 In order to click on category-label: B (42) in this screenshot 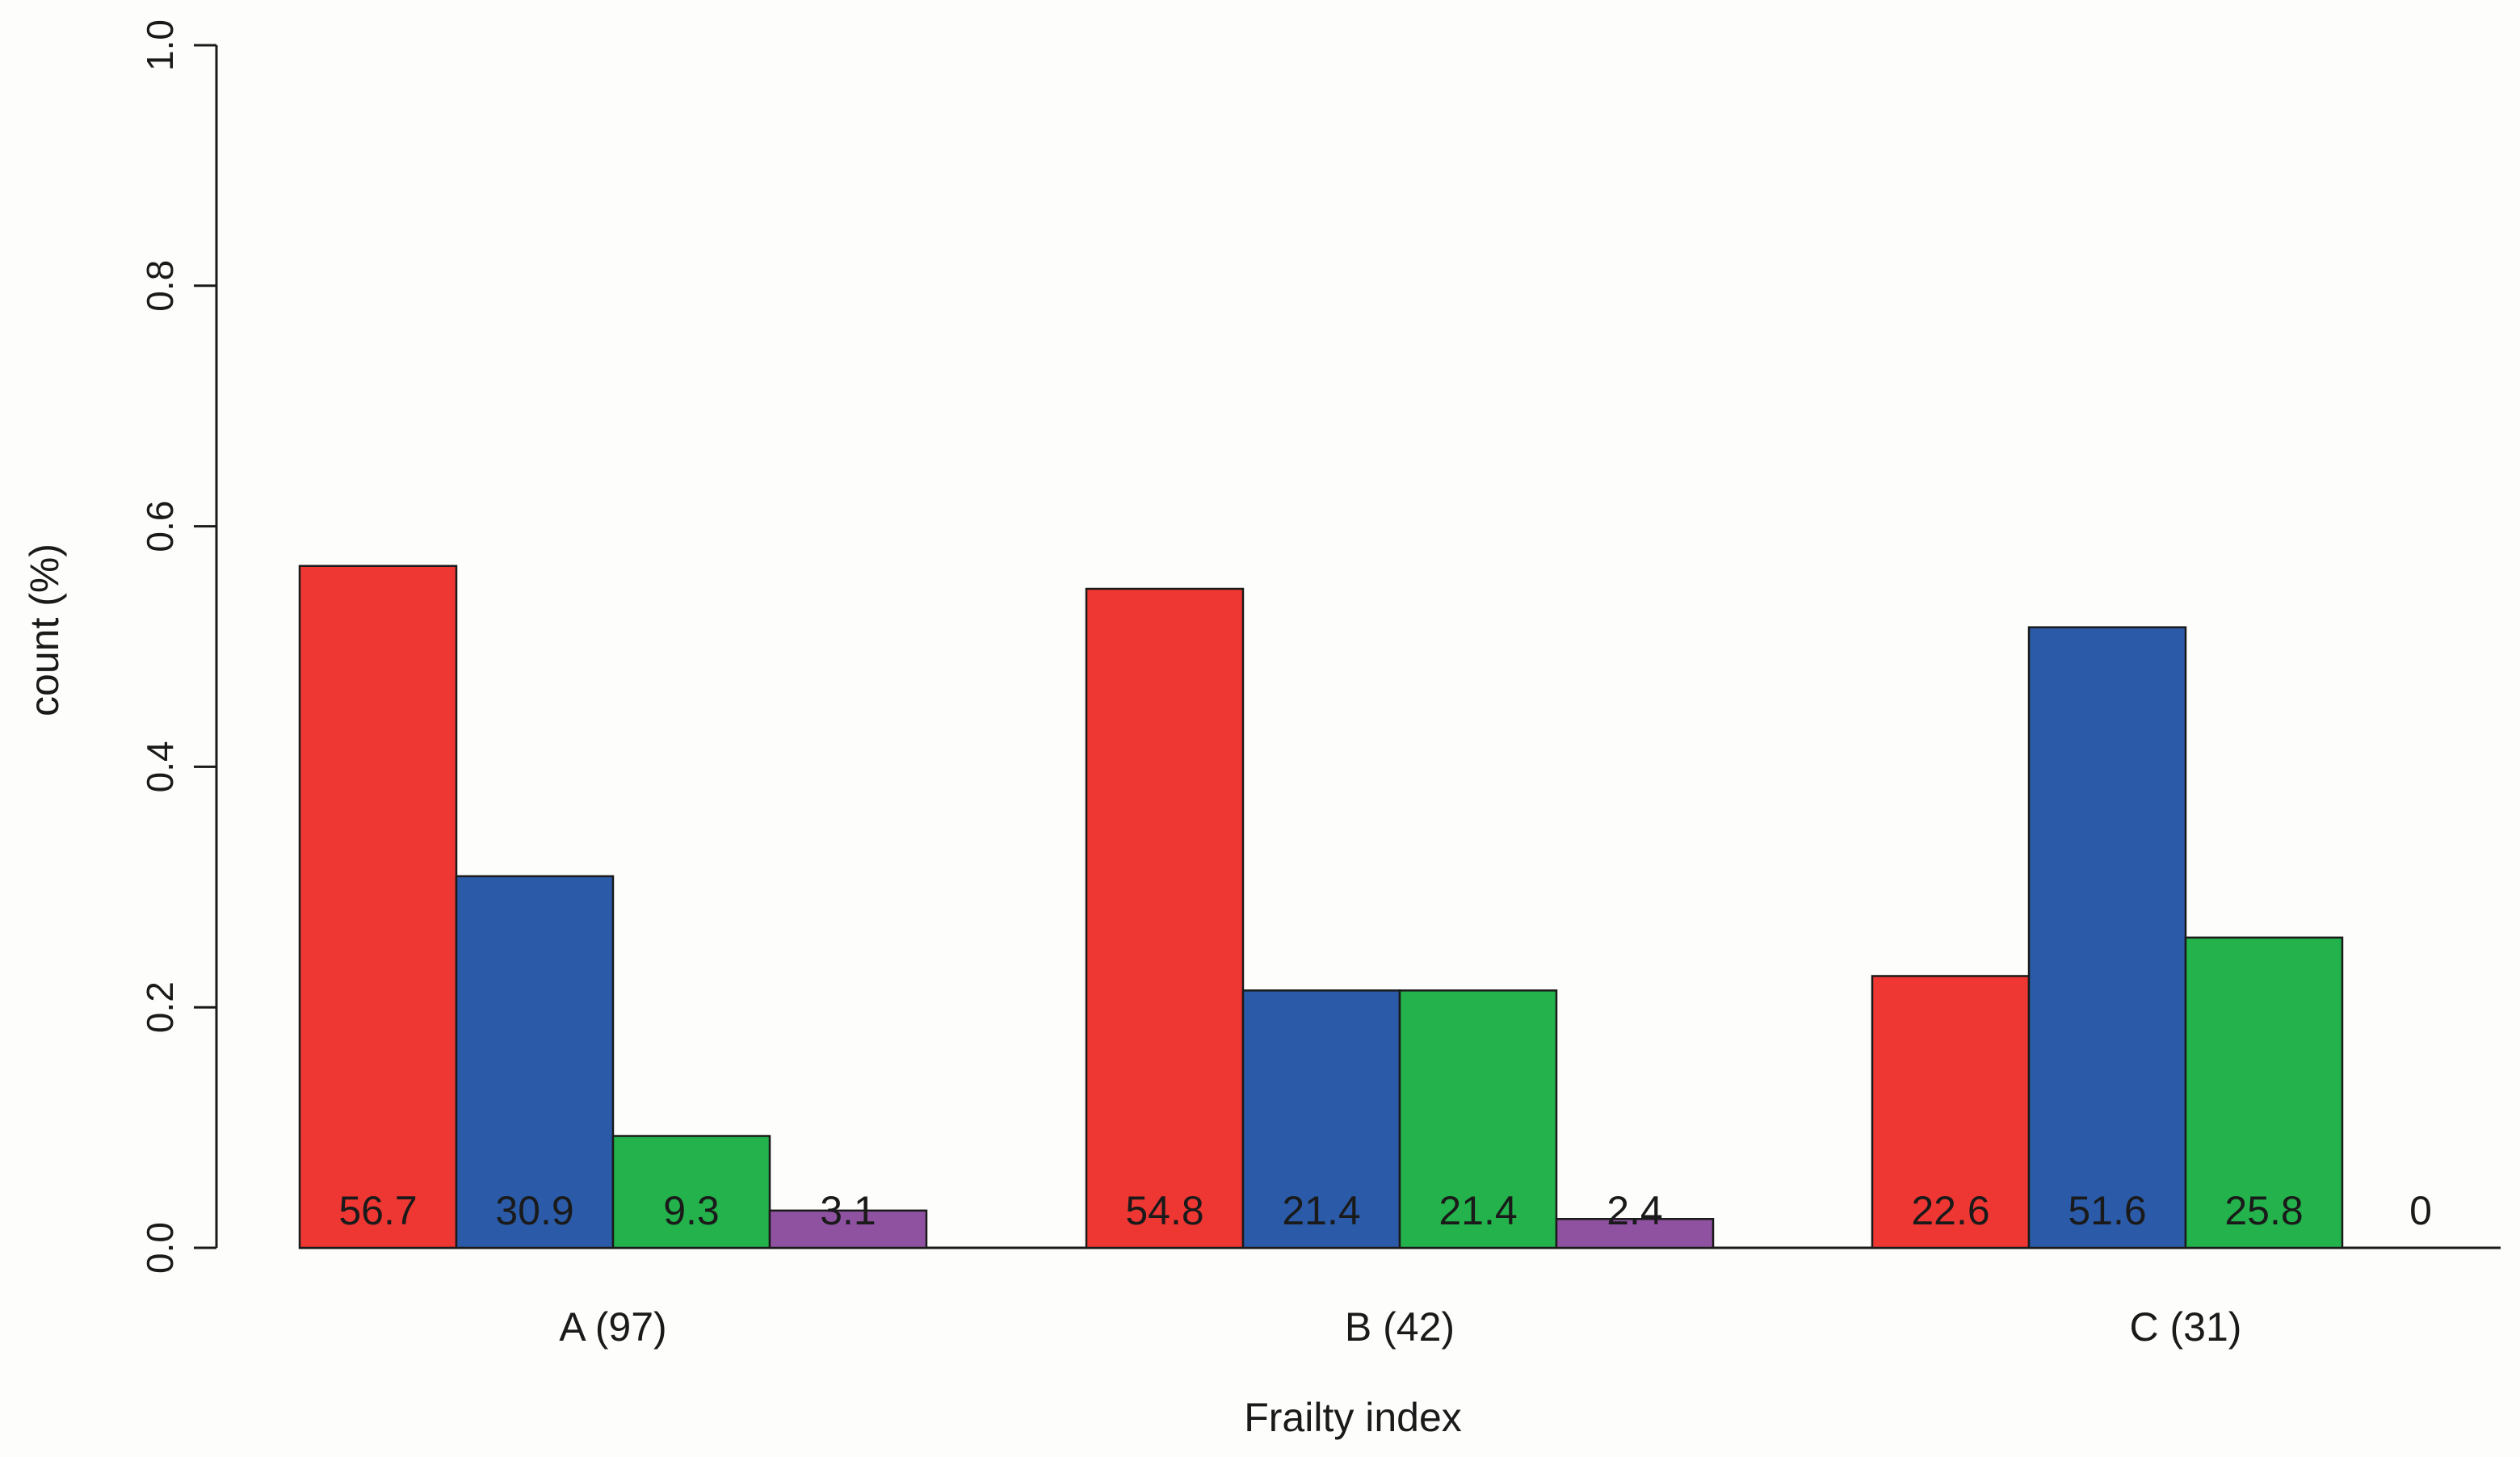, I will do `click(1400, 1327)`.